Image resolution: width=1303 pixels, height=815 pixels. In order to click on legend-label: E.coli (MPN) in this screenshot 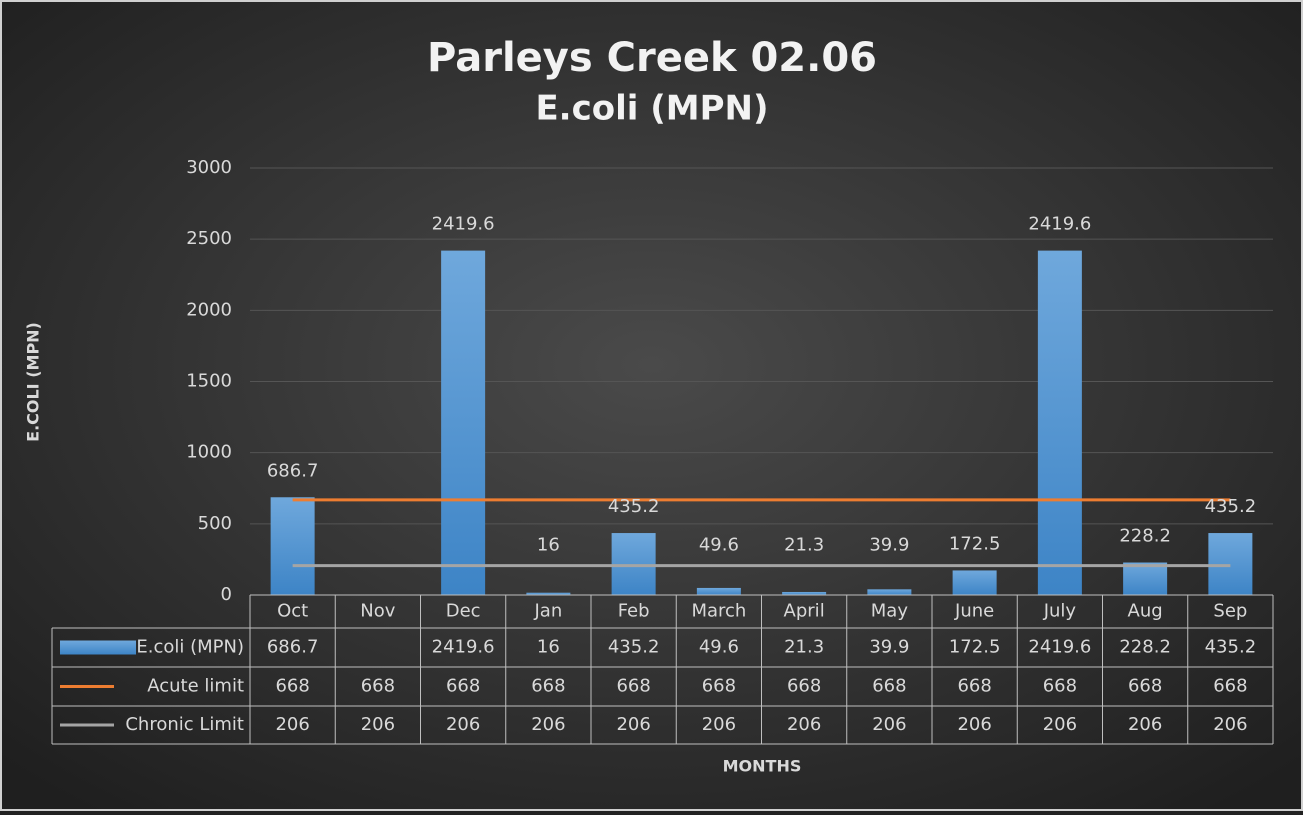, I will do `click(190, 647)`.